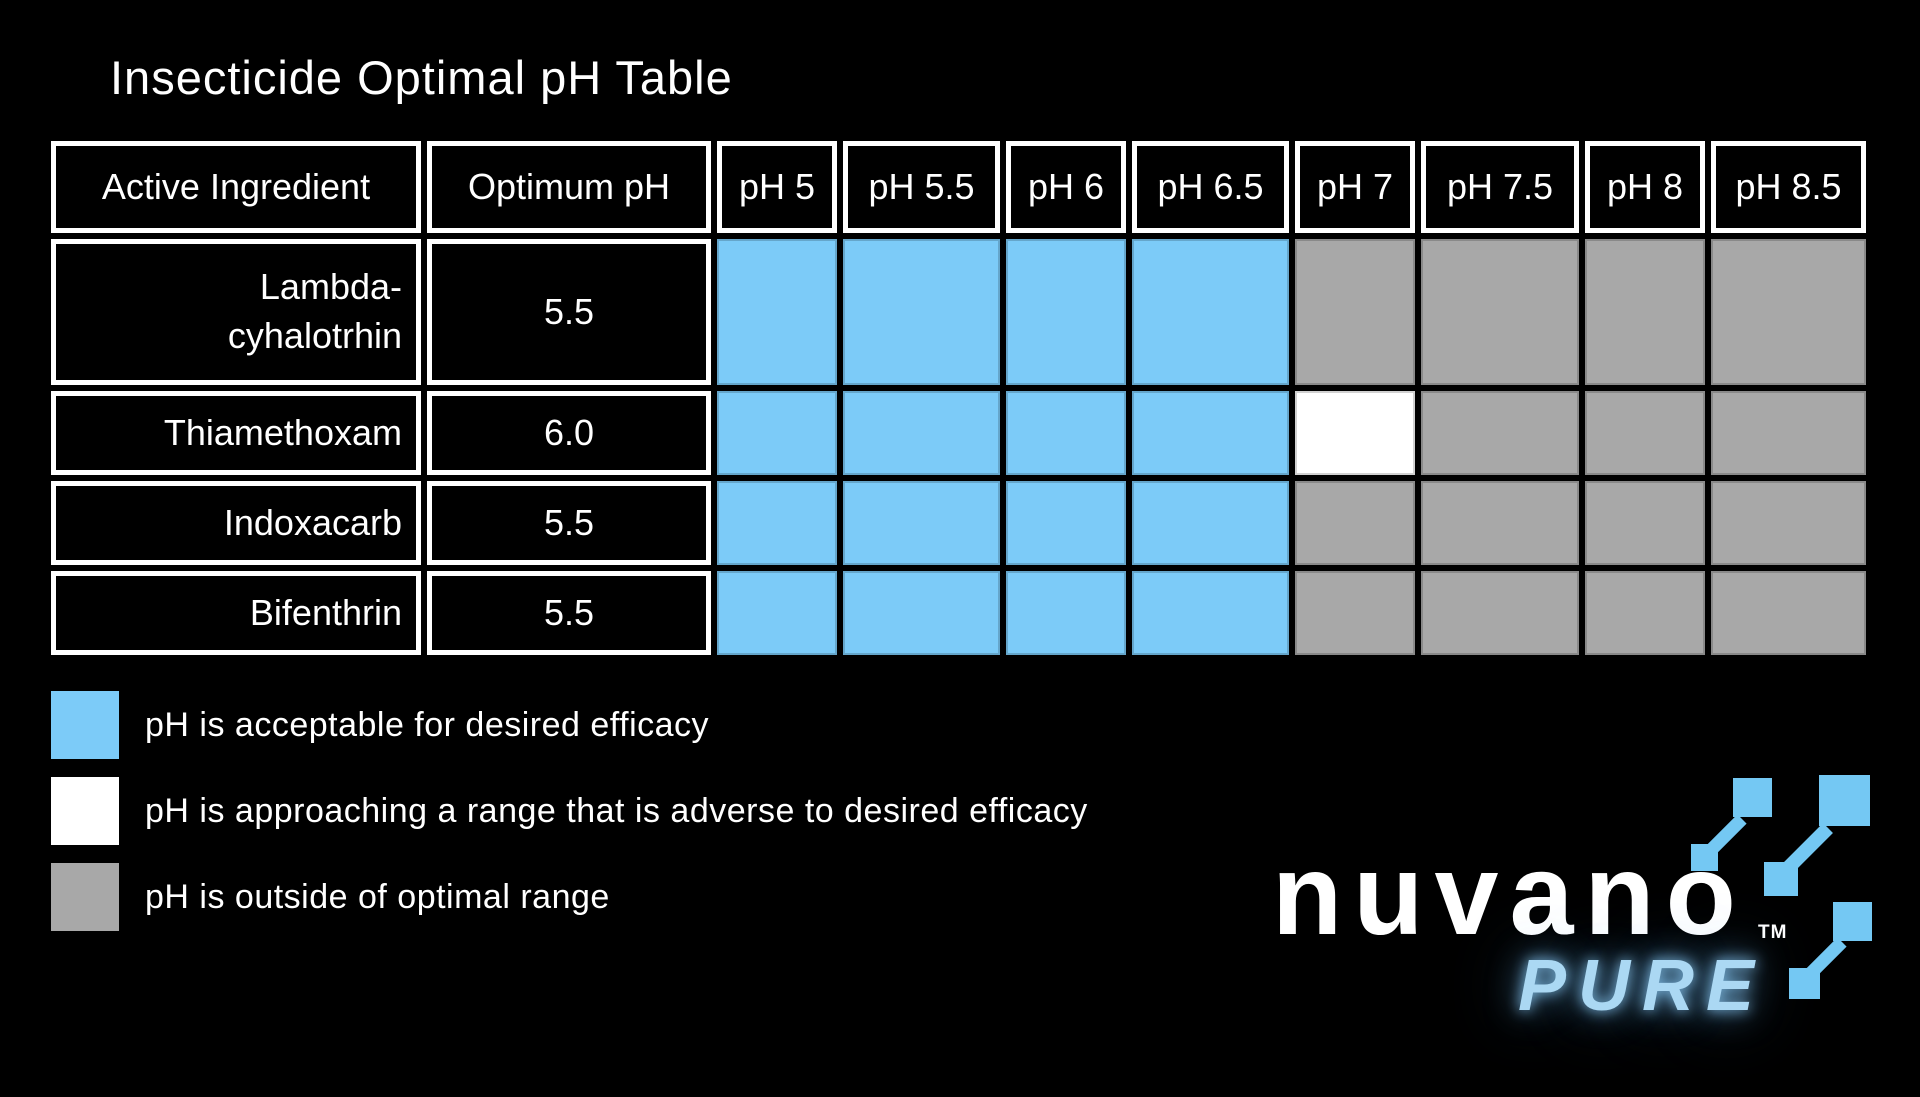 Image resolution: width=1920 pixels, height=1097 pixels. Describe the element at coordinates (421, 77) in the screenshot. I see `page-title: Insecticide Optimal pH Table` at that location.